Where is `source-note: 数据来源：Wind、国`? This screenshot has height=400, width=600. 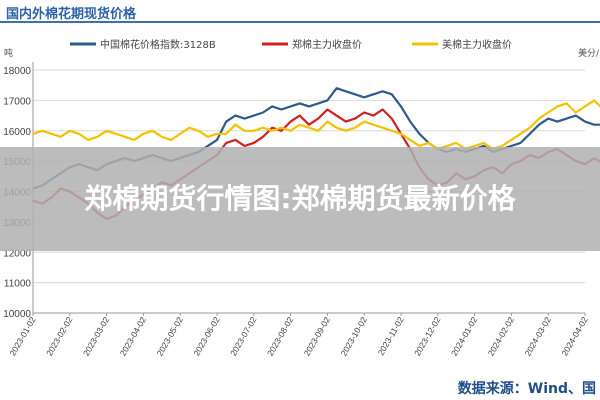
source-note: 数据来源：Wind、国 is located at coordinates (526, 389).